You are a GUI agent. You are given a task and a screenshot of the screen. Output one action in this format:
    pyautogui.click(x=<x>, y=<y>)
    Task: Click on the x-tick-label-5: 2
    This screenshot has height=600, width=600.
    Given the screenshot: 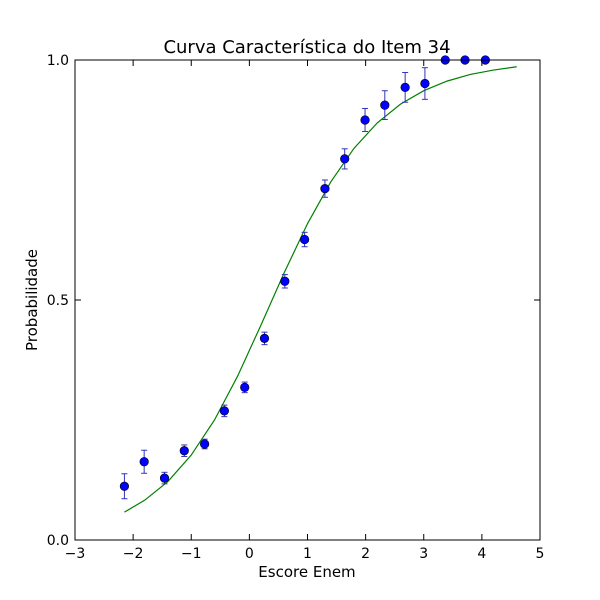 What is the action you would take?
    pyautogui.click(x=365, y=554)
    